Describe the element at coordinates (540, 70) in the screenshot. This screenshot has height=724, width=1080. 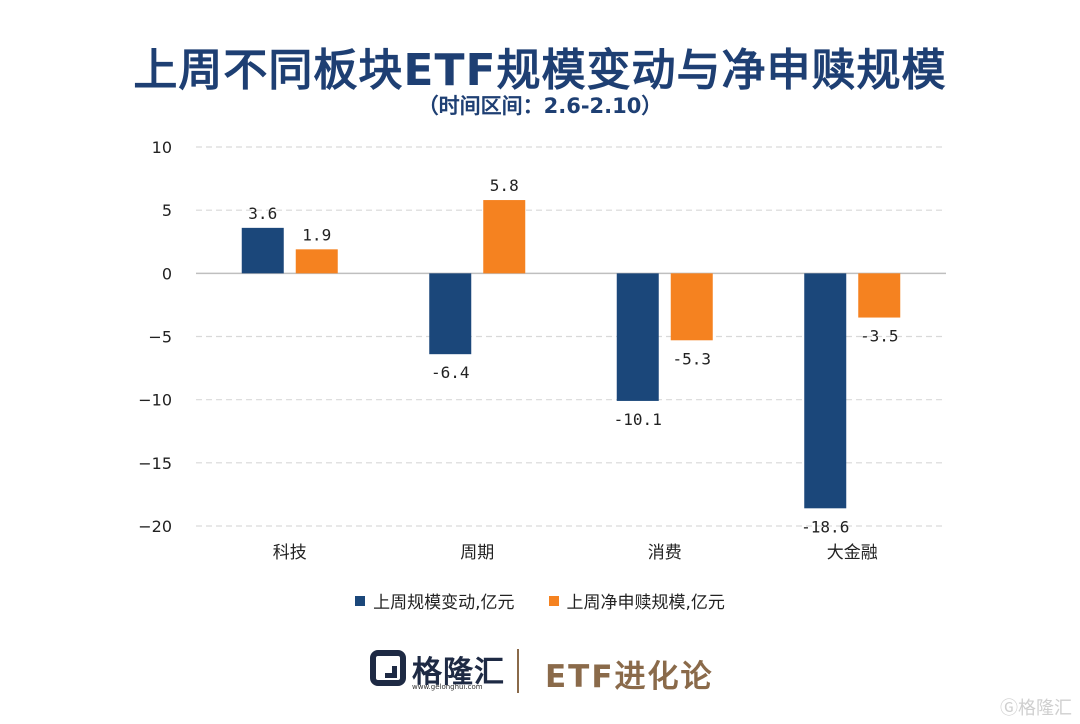
I see `chart-title: 上周不同板块ETF规模变动与净申赎规模` at that location.